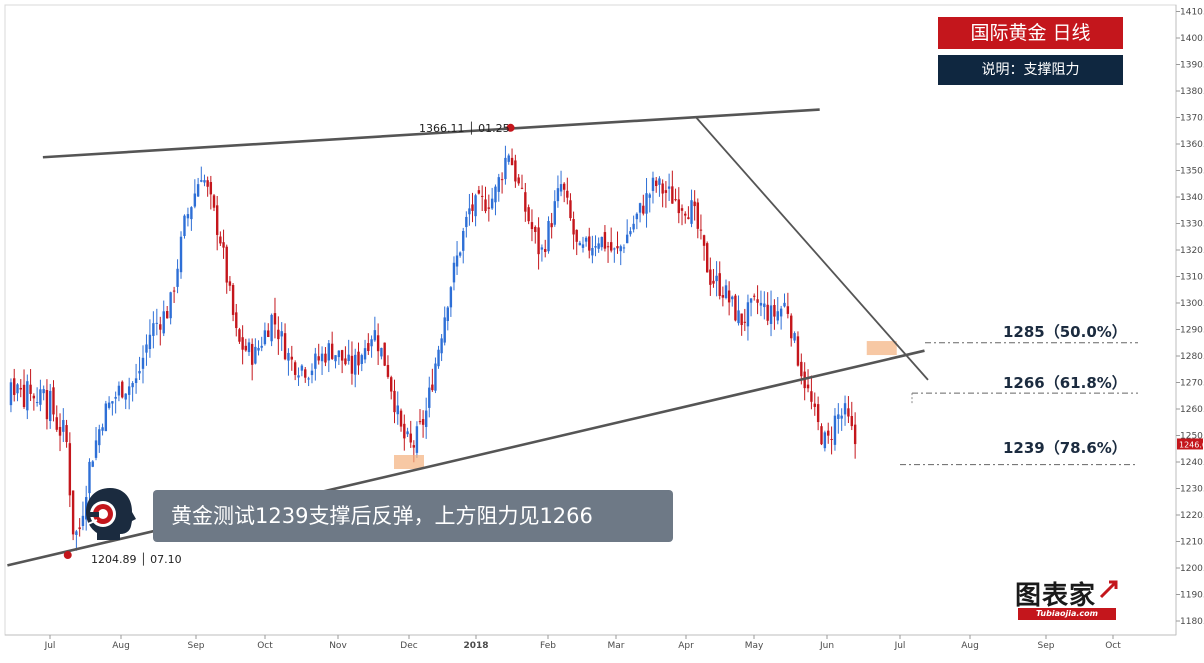  Describe the element at coordinates (1192, 225) in the screenshot. I see `y-tick-label: 1330.000` at that location.